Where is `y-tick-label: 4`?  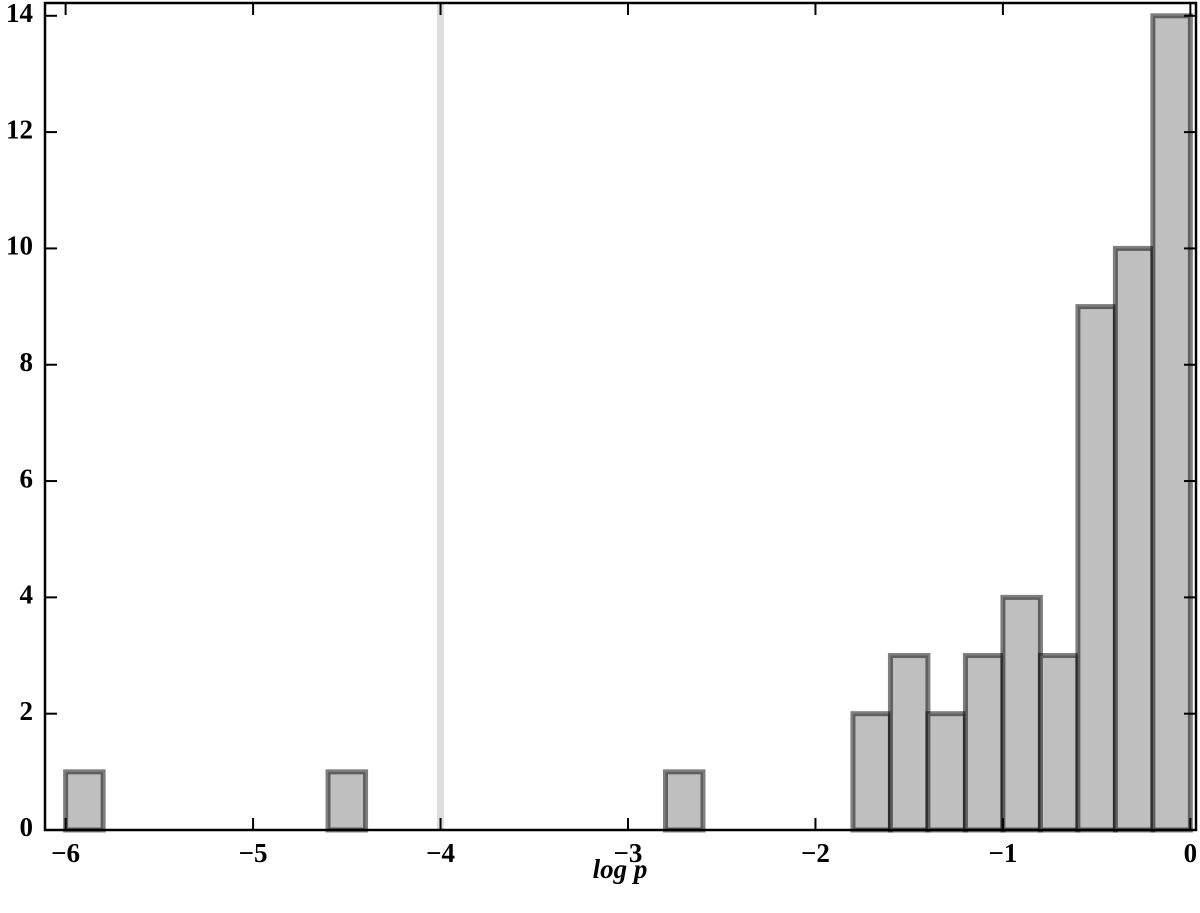 y-tick-label: 4 is located at coordinates (27, 595).